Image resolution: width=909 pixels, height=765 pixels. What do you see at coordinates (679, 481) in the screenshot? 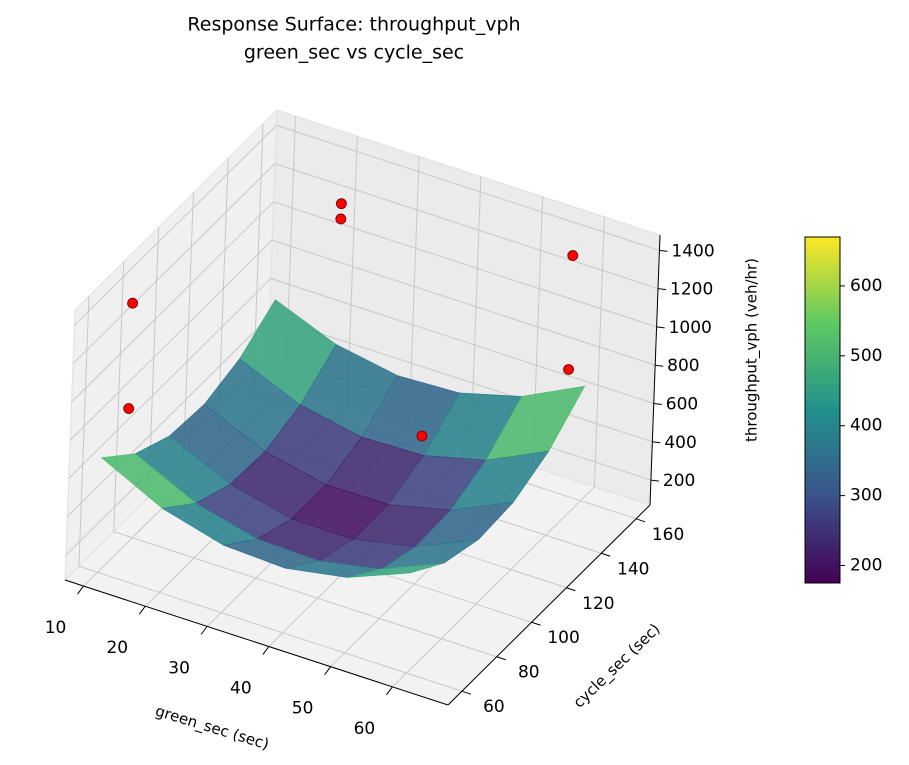
I see `z-tick-label: 200` at bounding box center [679, 481].